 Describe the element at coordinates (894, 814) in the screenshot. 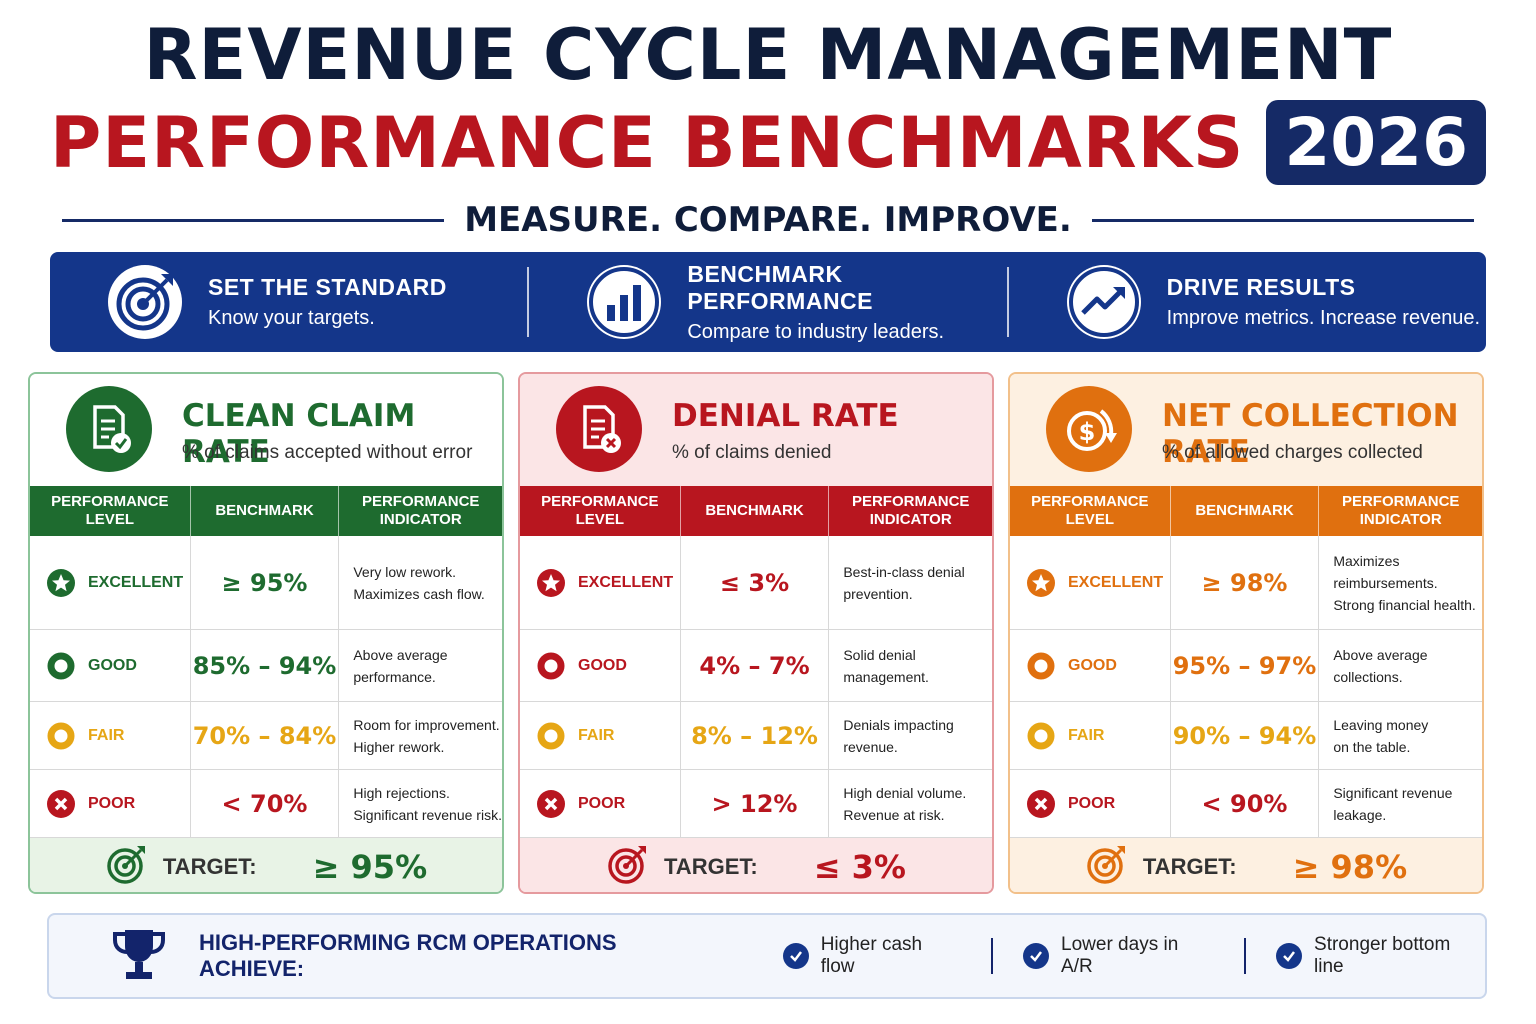

I see `indicator-line: Revenue at risk.` at that location.